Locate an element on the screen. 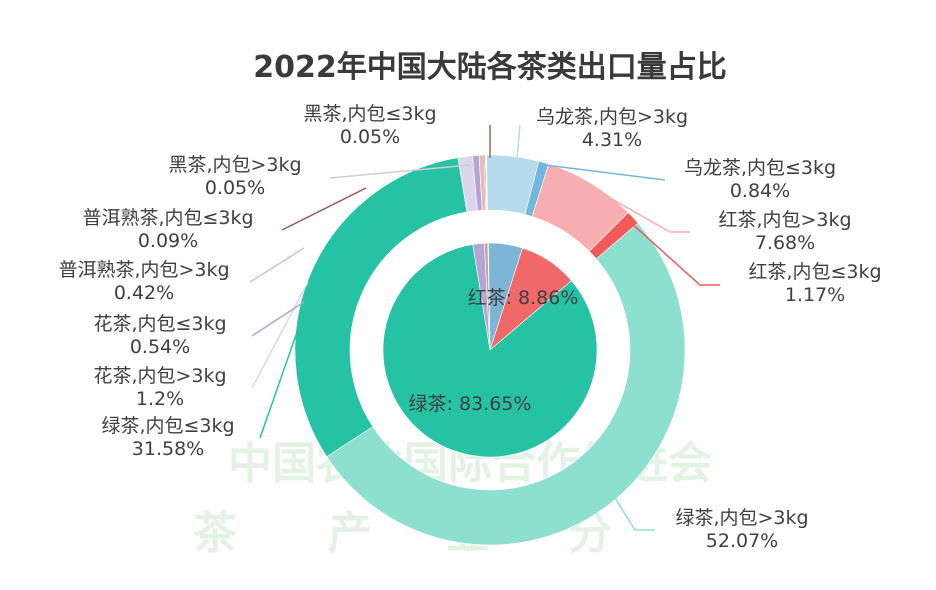 The width and height of the screenshot is (936, 590). outer-value-5: 52.07% is located at coordinates (742, 541).